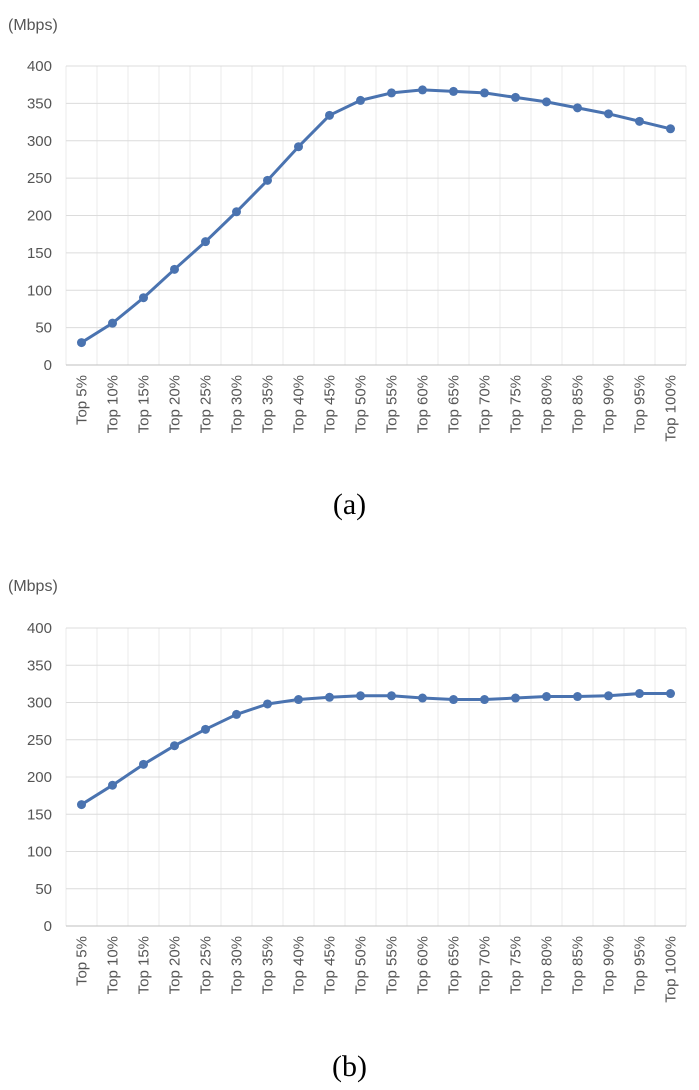  I want to click on y-tick-label: 250, so click(39, 740).